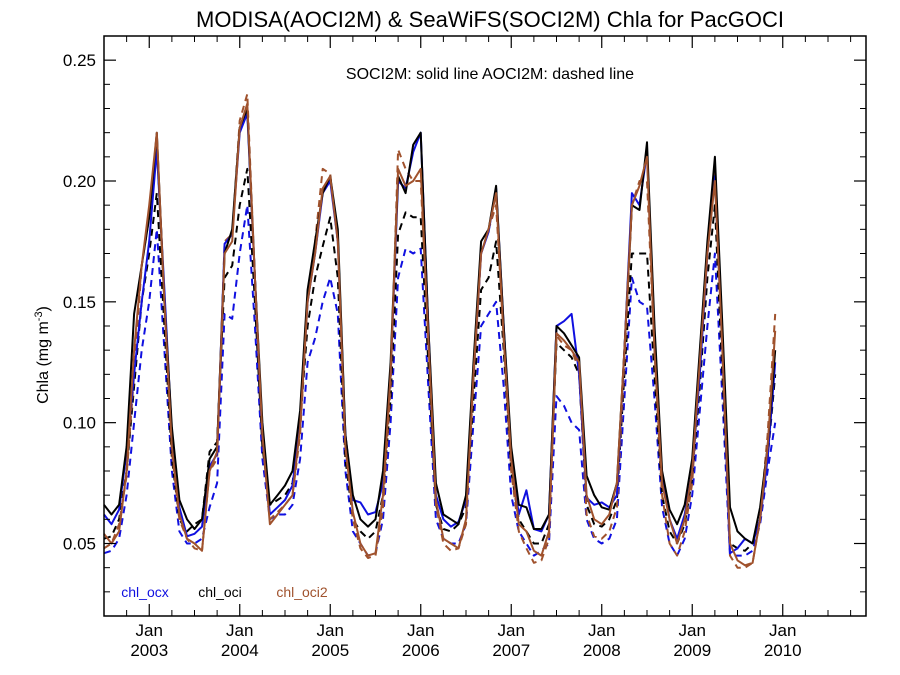 This screenshot has width=900, height=675. I want to click on y-axis-label-main: Chla (mg m, so click(43, 362).